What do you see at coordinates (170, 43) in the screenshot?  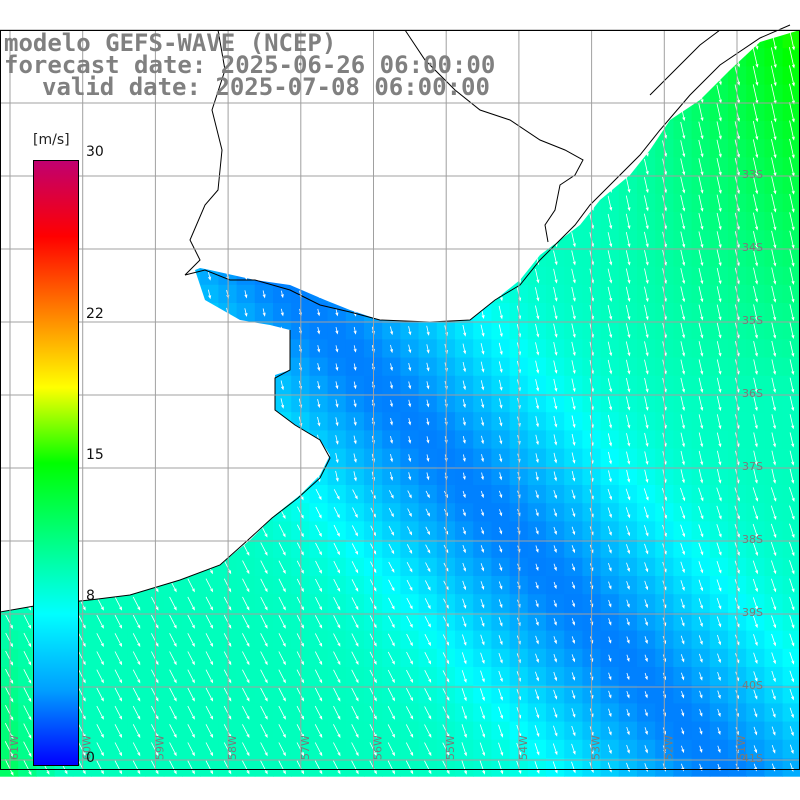 I see `model-title: modelo GEFS-WAVE (NCEP)` at bounding box center [170, 43].